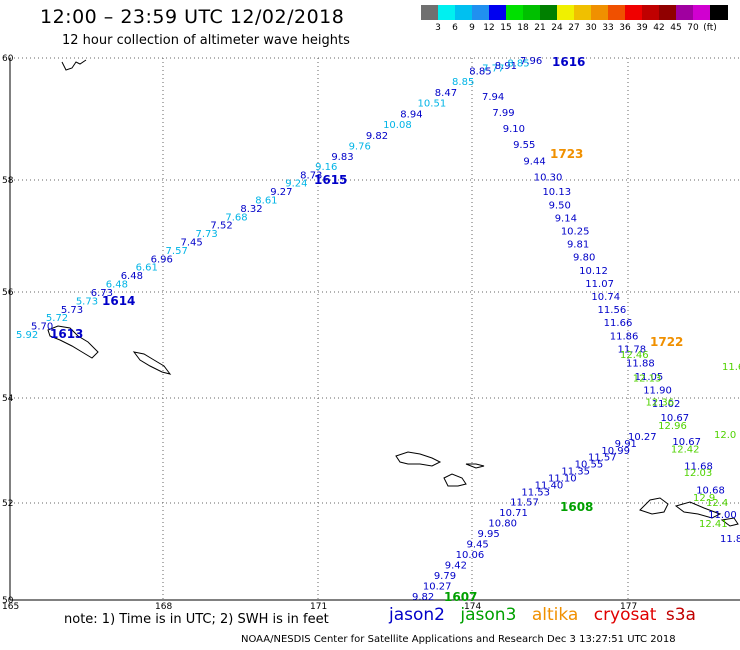  I want to click on swh-value: 10.68, so click(710, 491).